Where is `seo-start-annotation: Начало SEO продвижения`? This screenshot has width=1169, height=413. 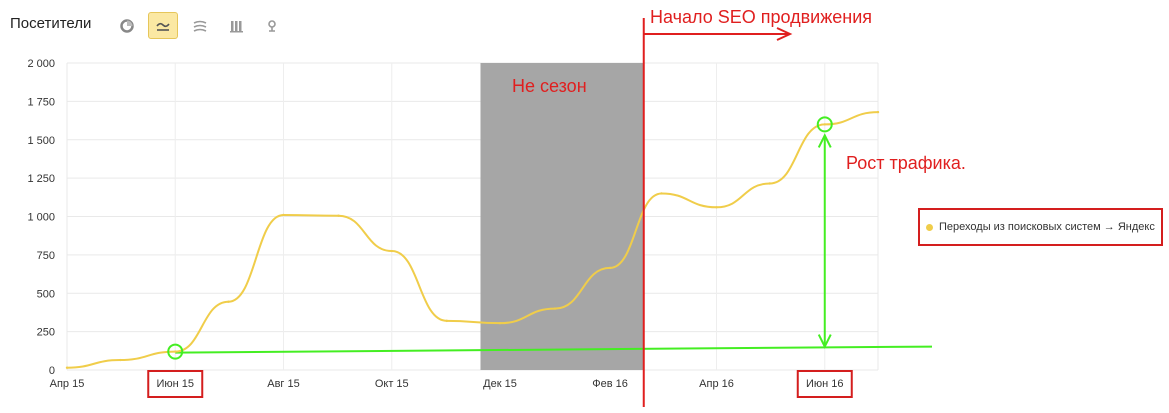 seo-start-annotation: Начало SEO продвижения is located at coordinates (761, 17).